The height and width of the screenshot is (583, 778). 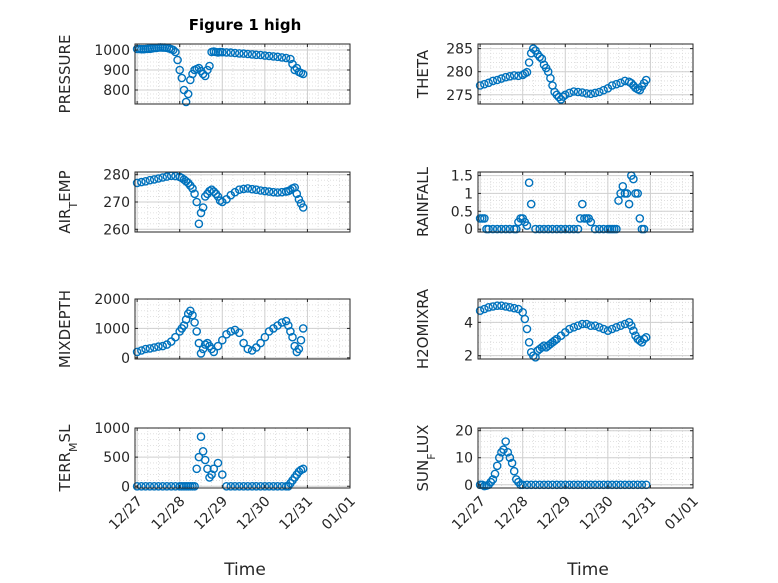 I want to click on y-tick-label-h2omixra: 4, so click(x=468, y=323).